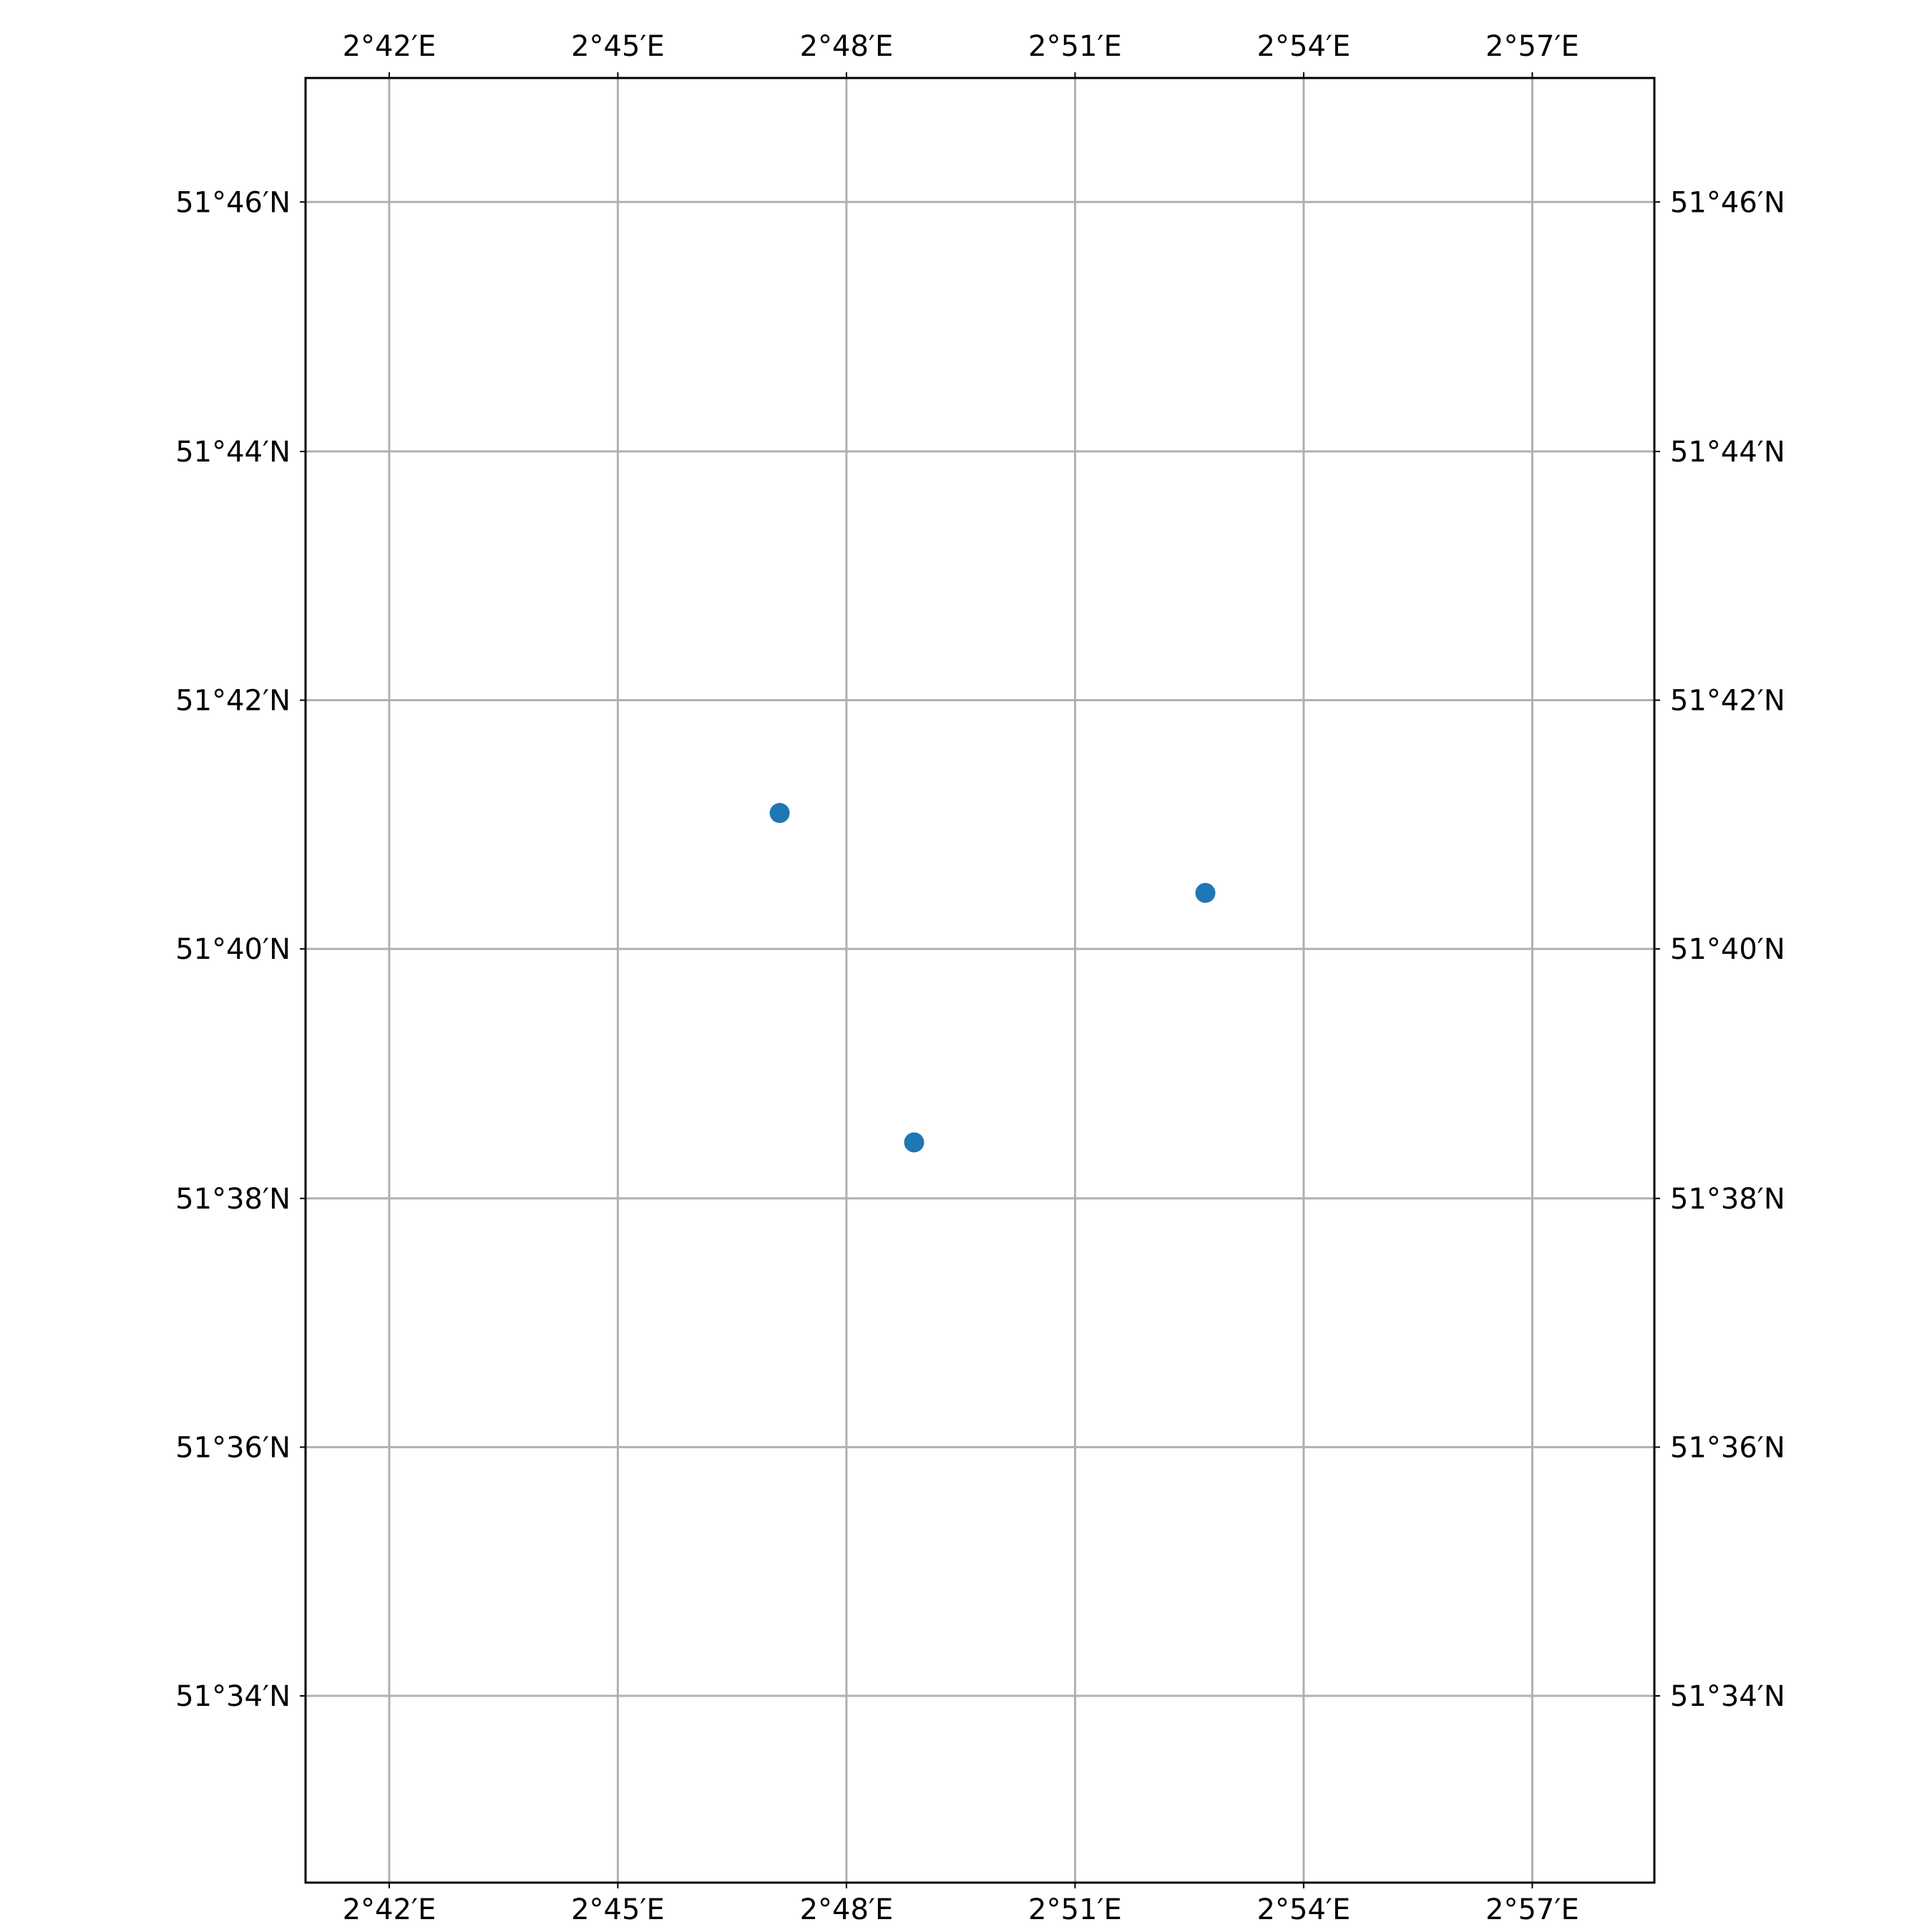 This screenshot has height=1932, width=1932. What do you see at coordinates (1075, 1909) in the screenshot?
I see `x-tick-label-bottom: 2°51′E` at bounding box center [1075, 1909].